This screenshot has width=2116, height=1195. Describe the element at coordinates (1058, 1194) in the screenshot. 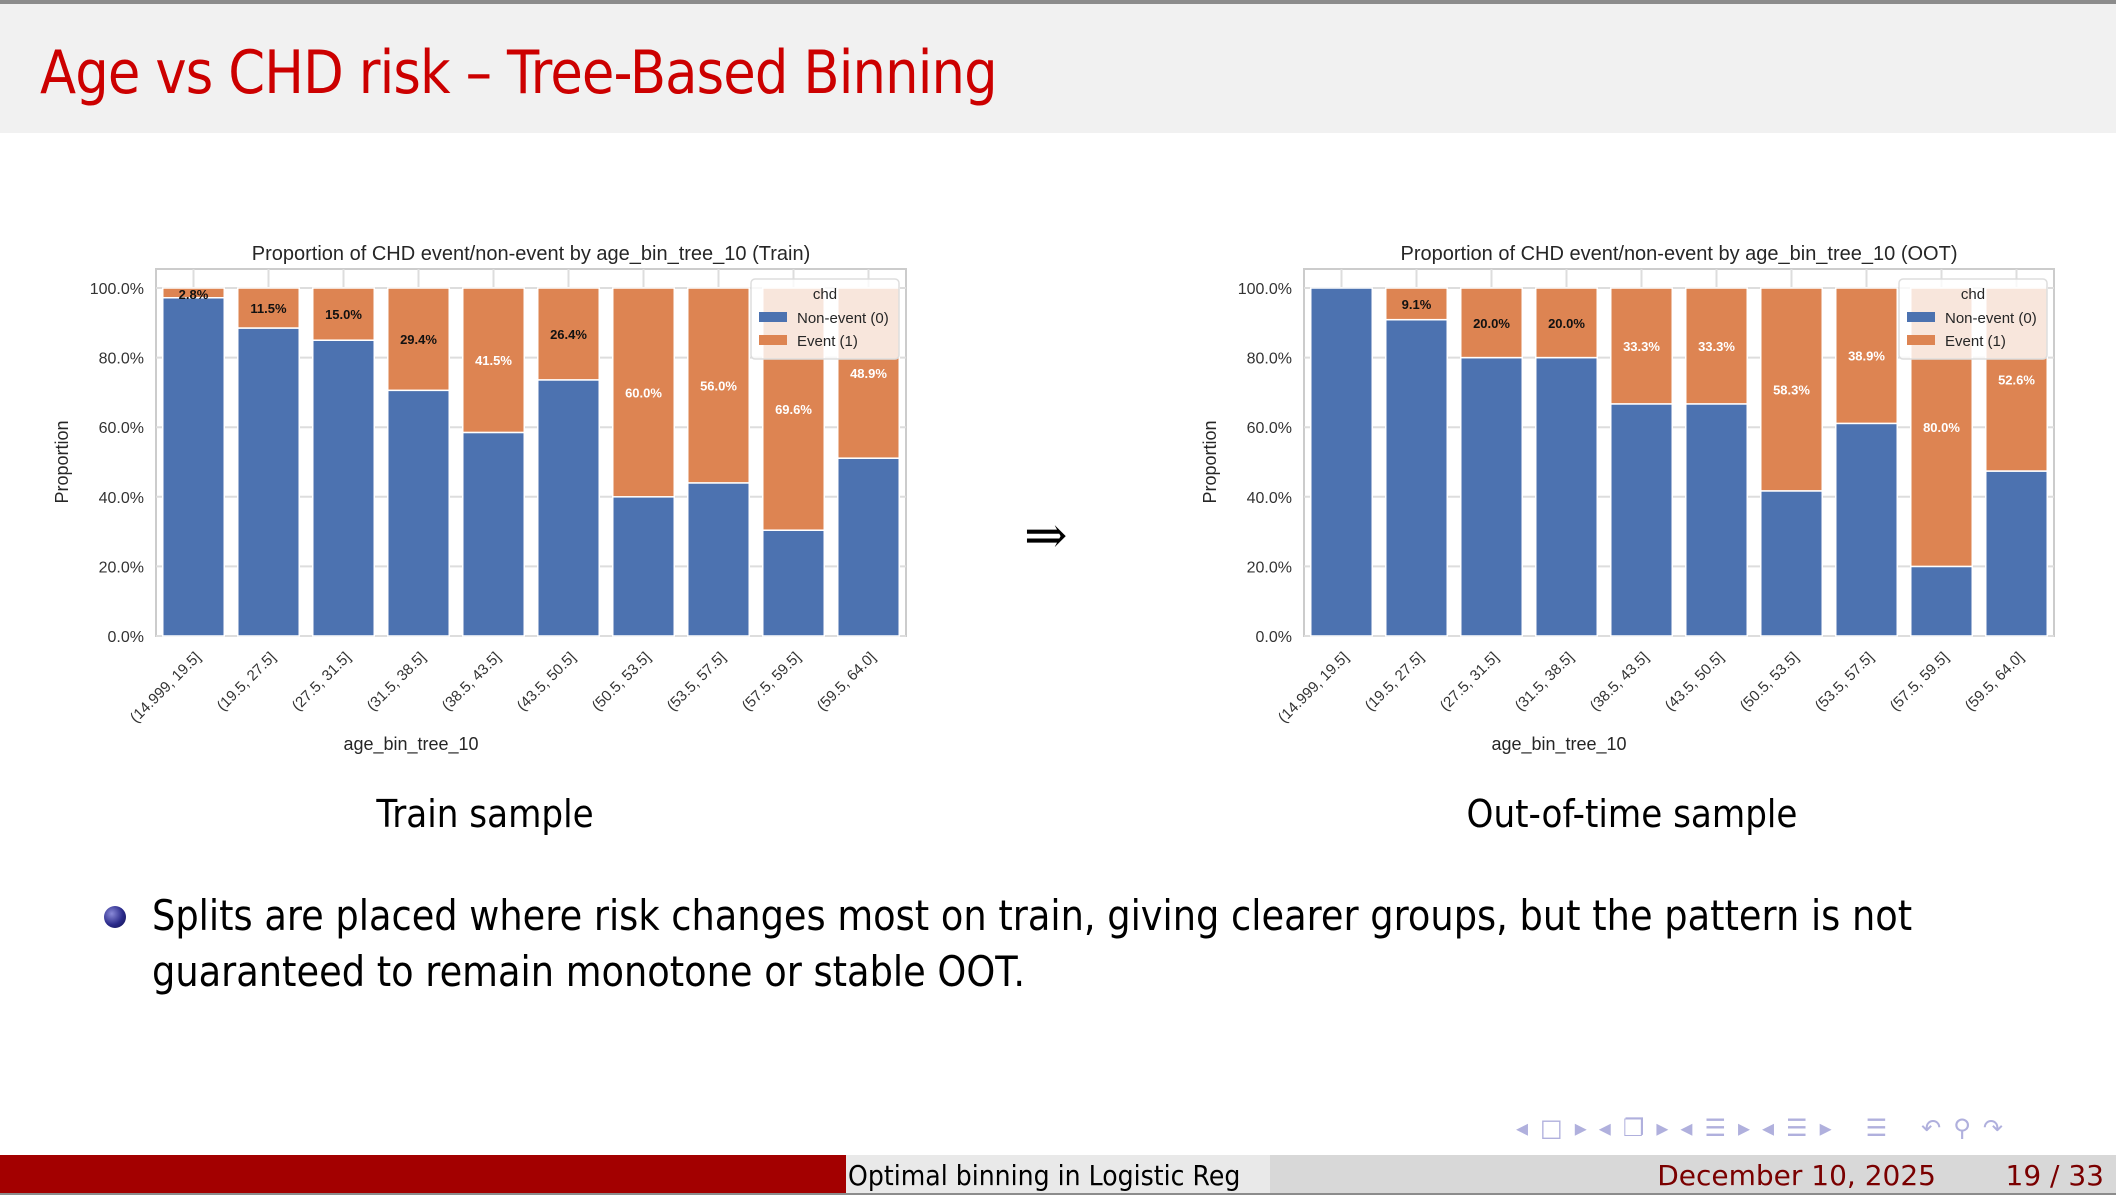

I see `bottom-border` at that location.